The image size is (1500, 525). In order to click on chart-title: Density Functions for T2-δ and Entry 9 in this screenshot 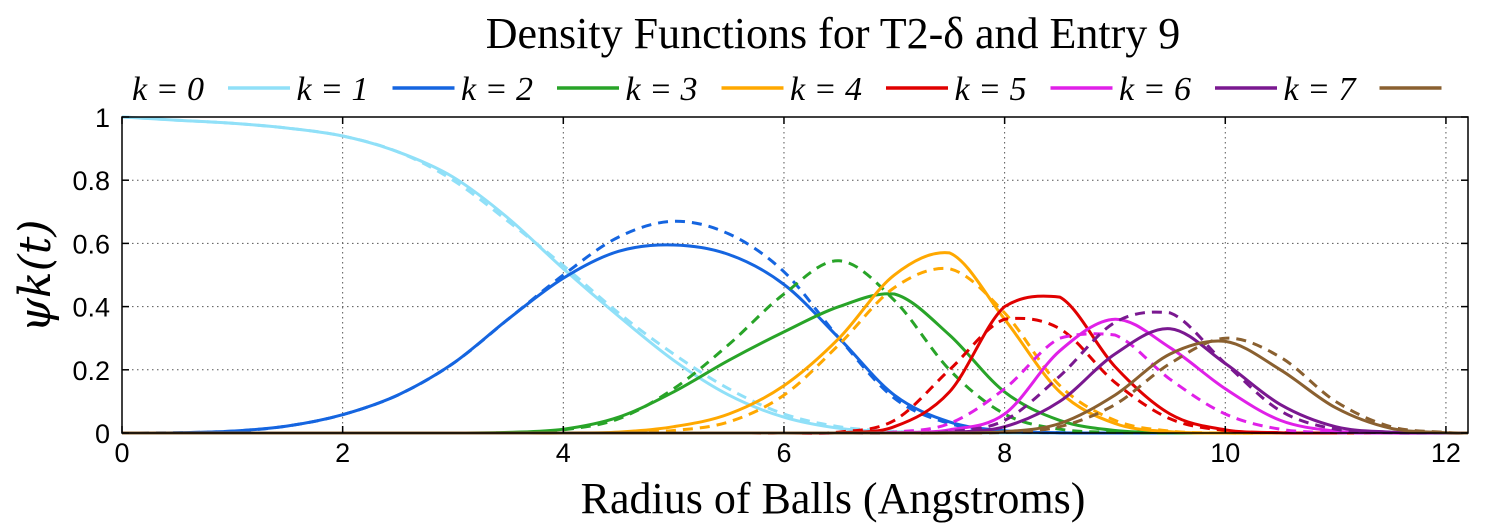, I will do `click(833, 33)`.